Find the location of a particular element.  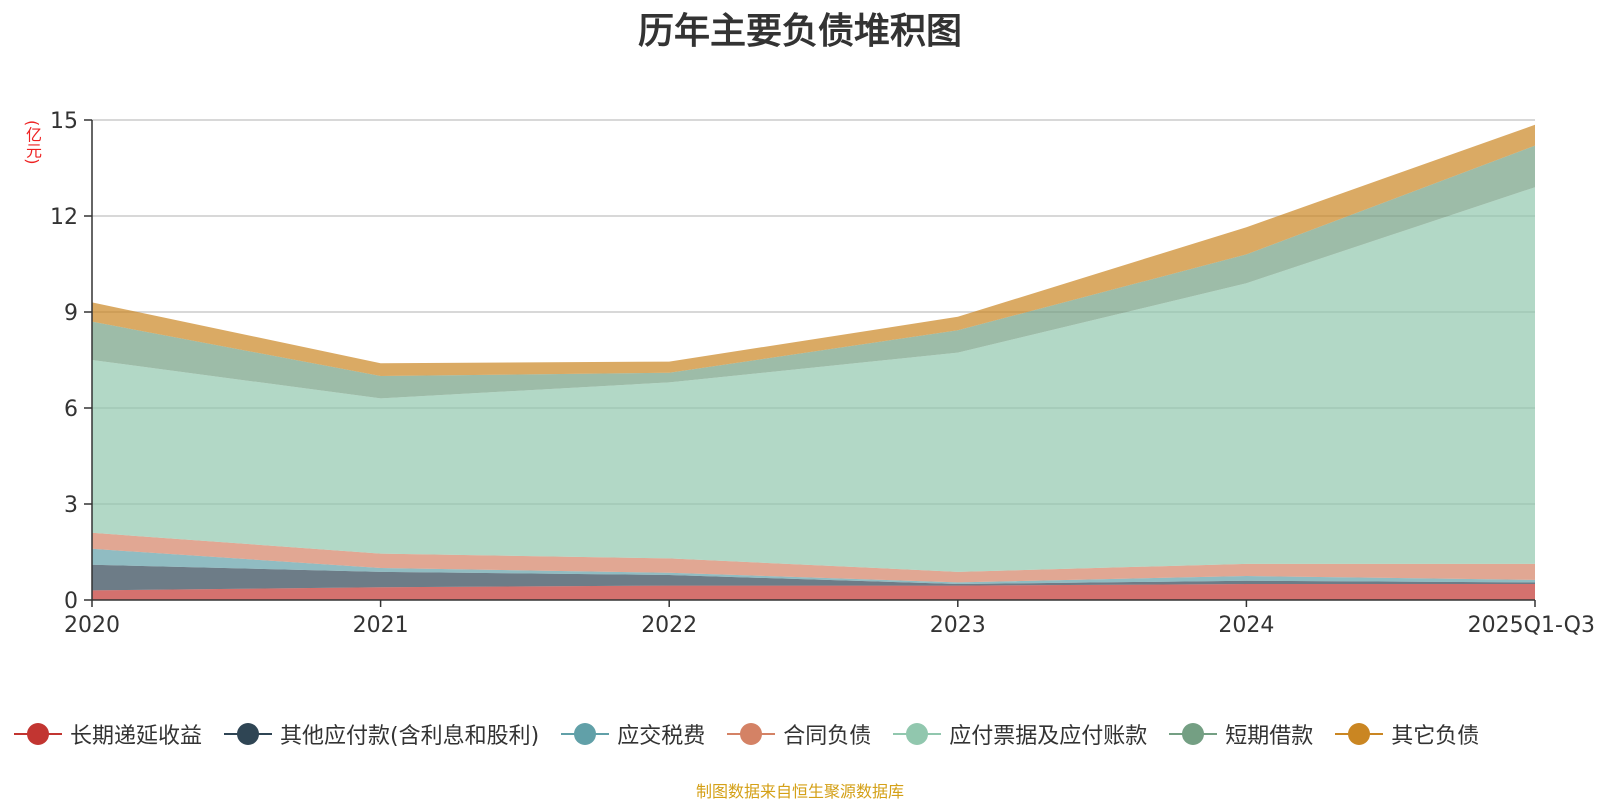

legend-item: 其它负债 is located at coordinates (1407, 734).